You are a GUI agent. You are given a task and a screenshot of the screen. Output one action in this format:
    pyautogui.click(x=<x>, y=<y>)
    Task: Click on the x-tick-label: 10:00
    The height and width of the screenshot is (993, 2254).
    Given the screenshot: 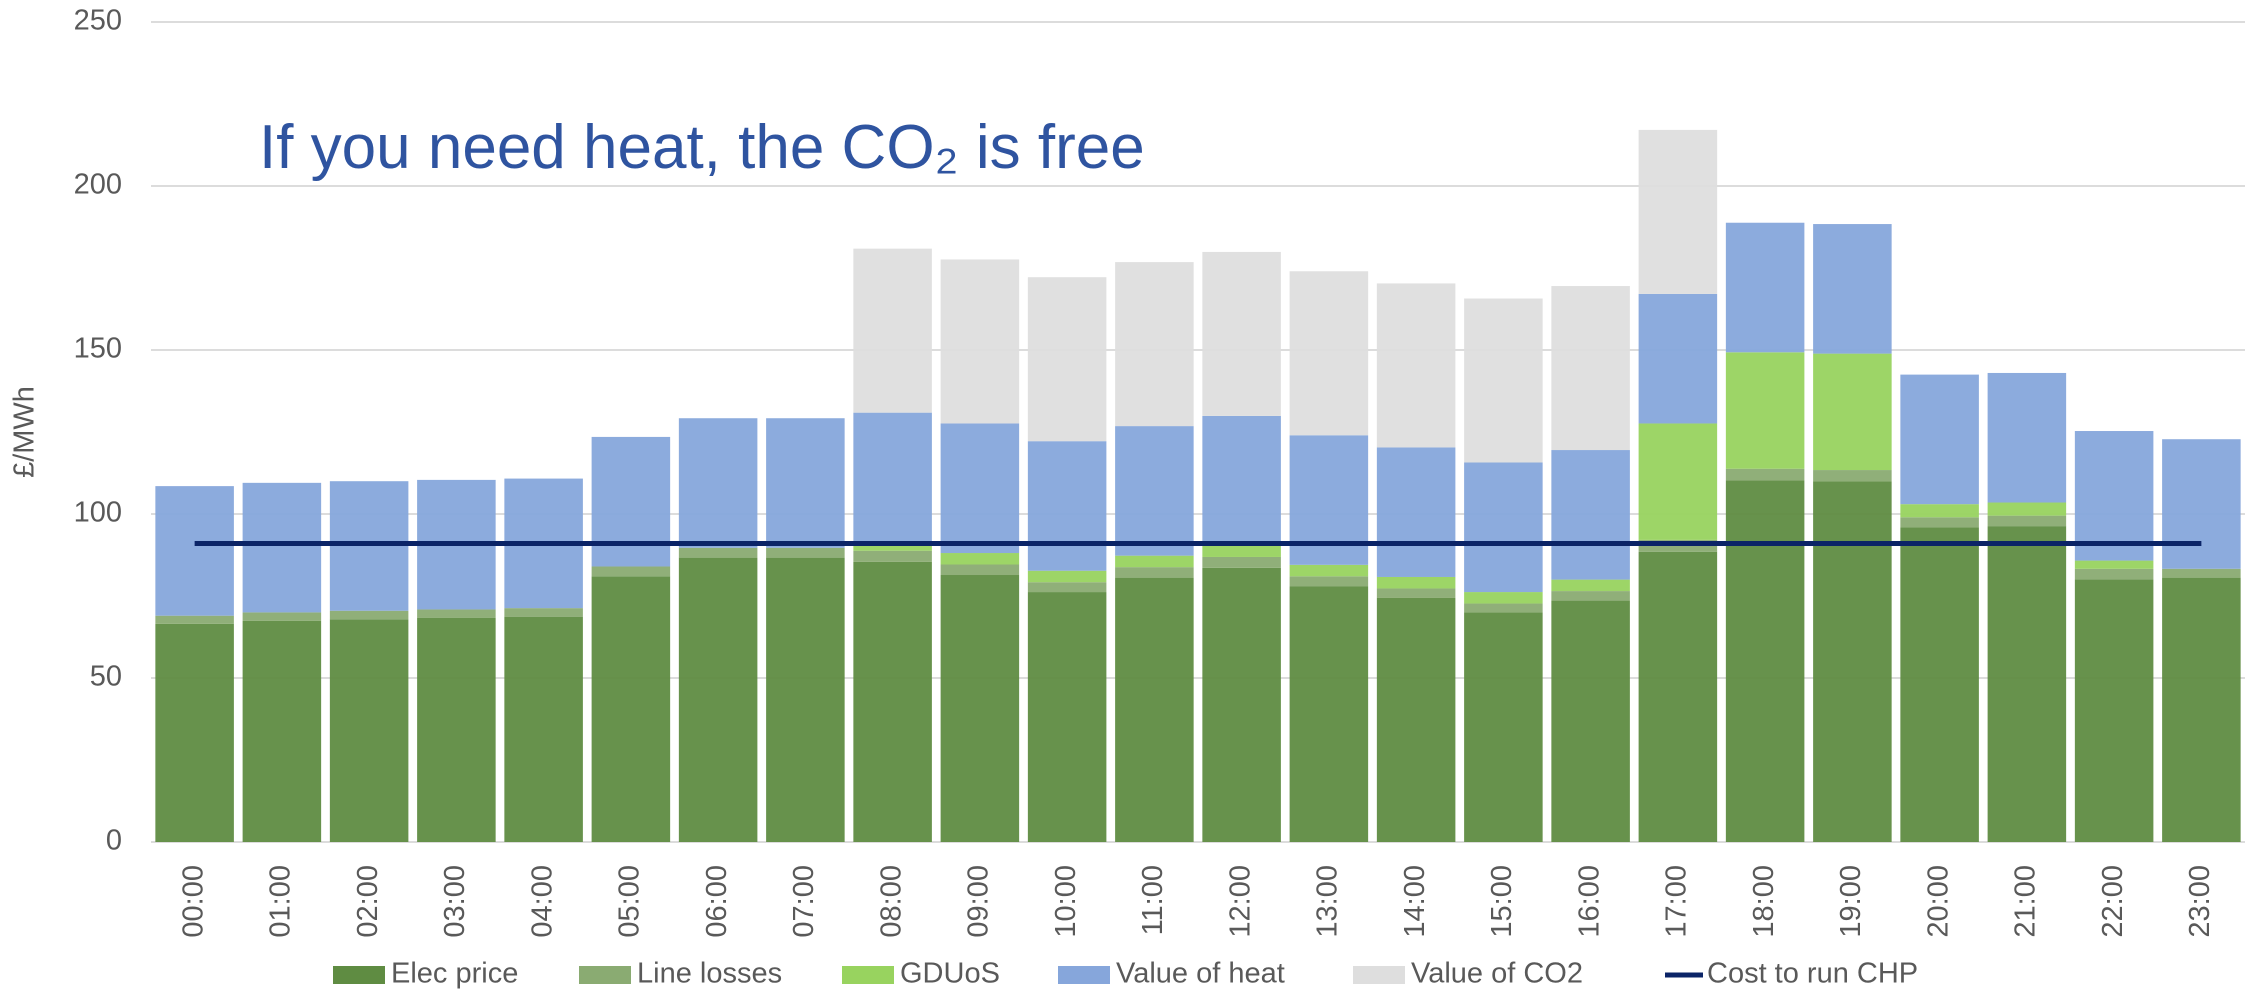 What is the action you would take?
    pyautogui.click(x=1066, y=901)
    